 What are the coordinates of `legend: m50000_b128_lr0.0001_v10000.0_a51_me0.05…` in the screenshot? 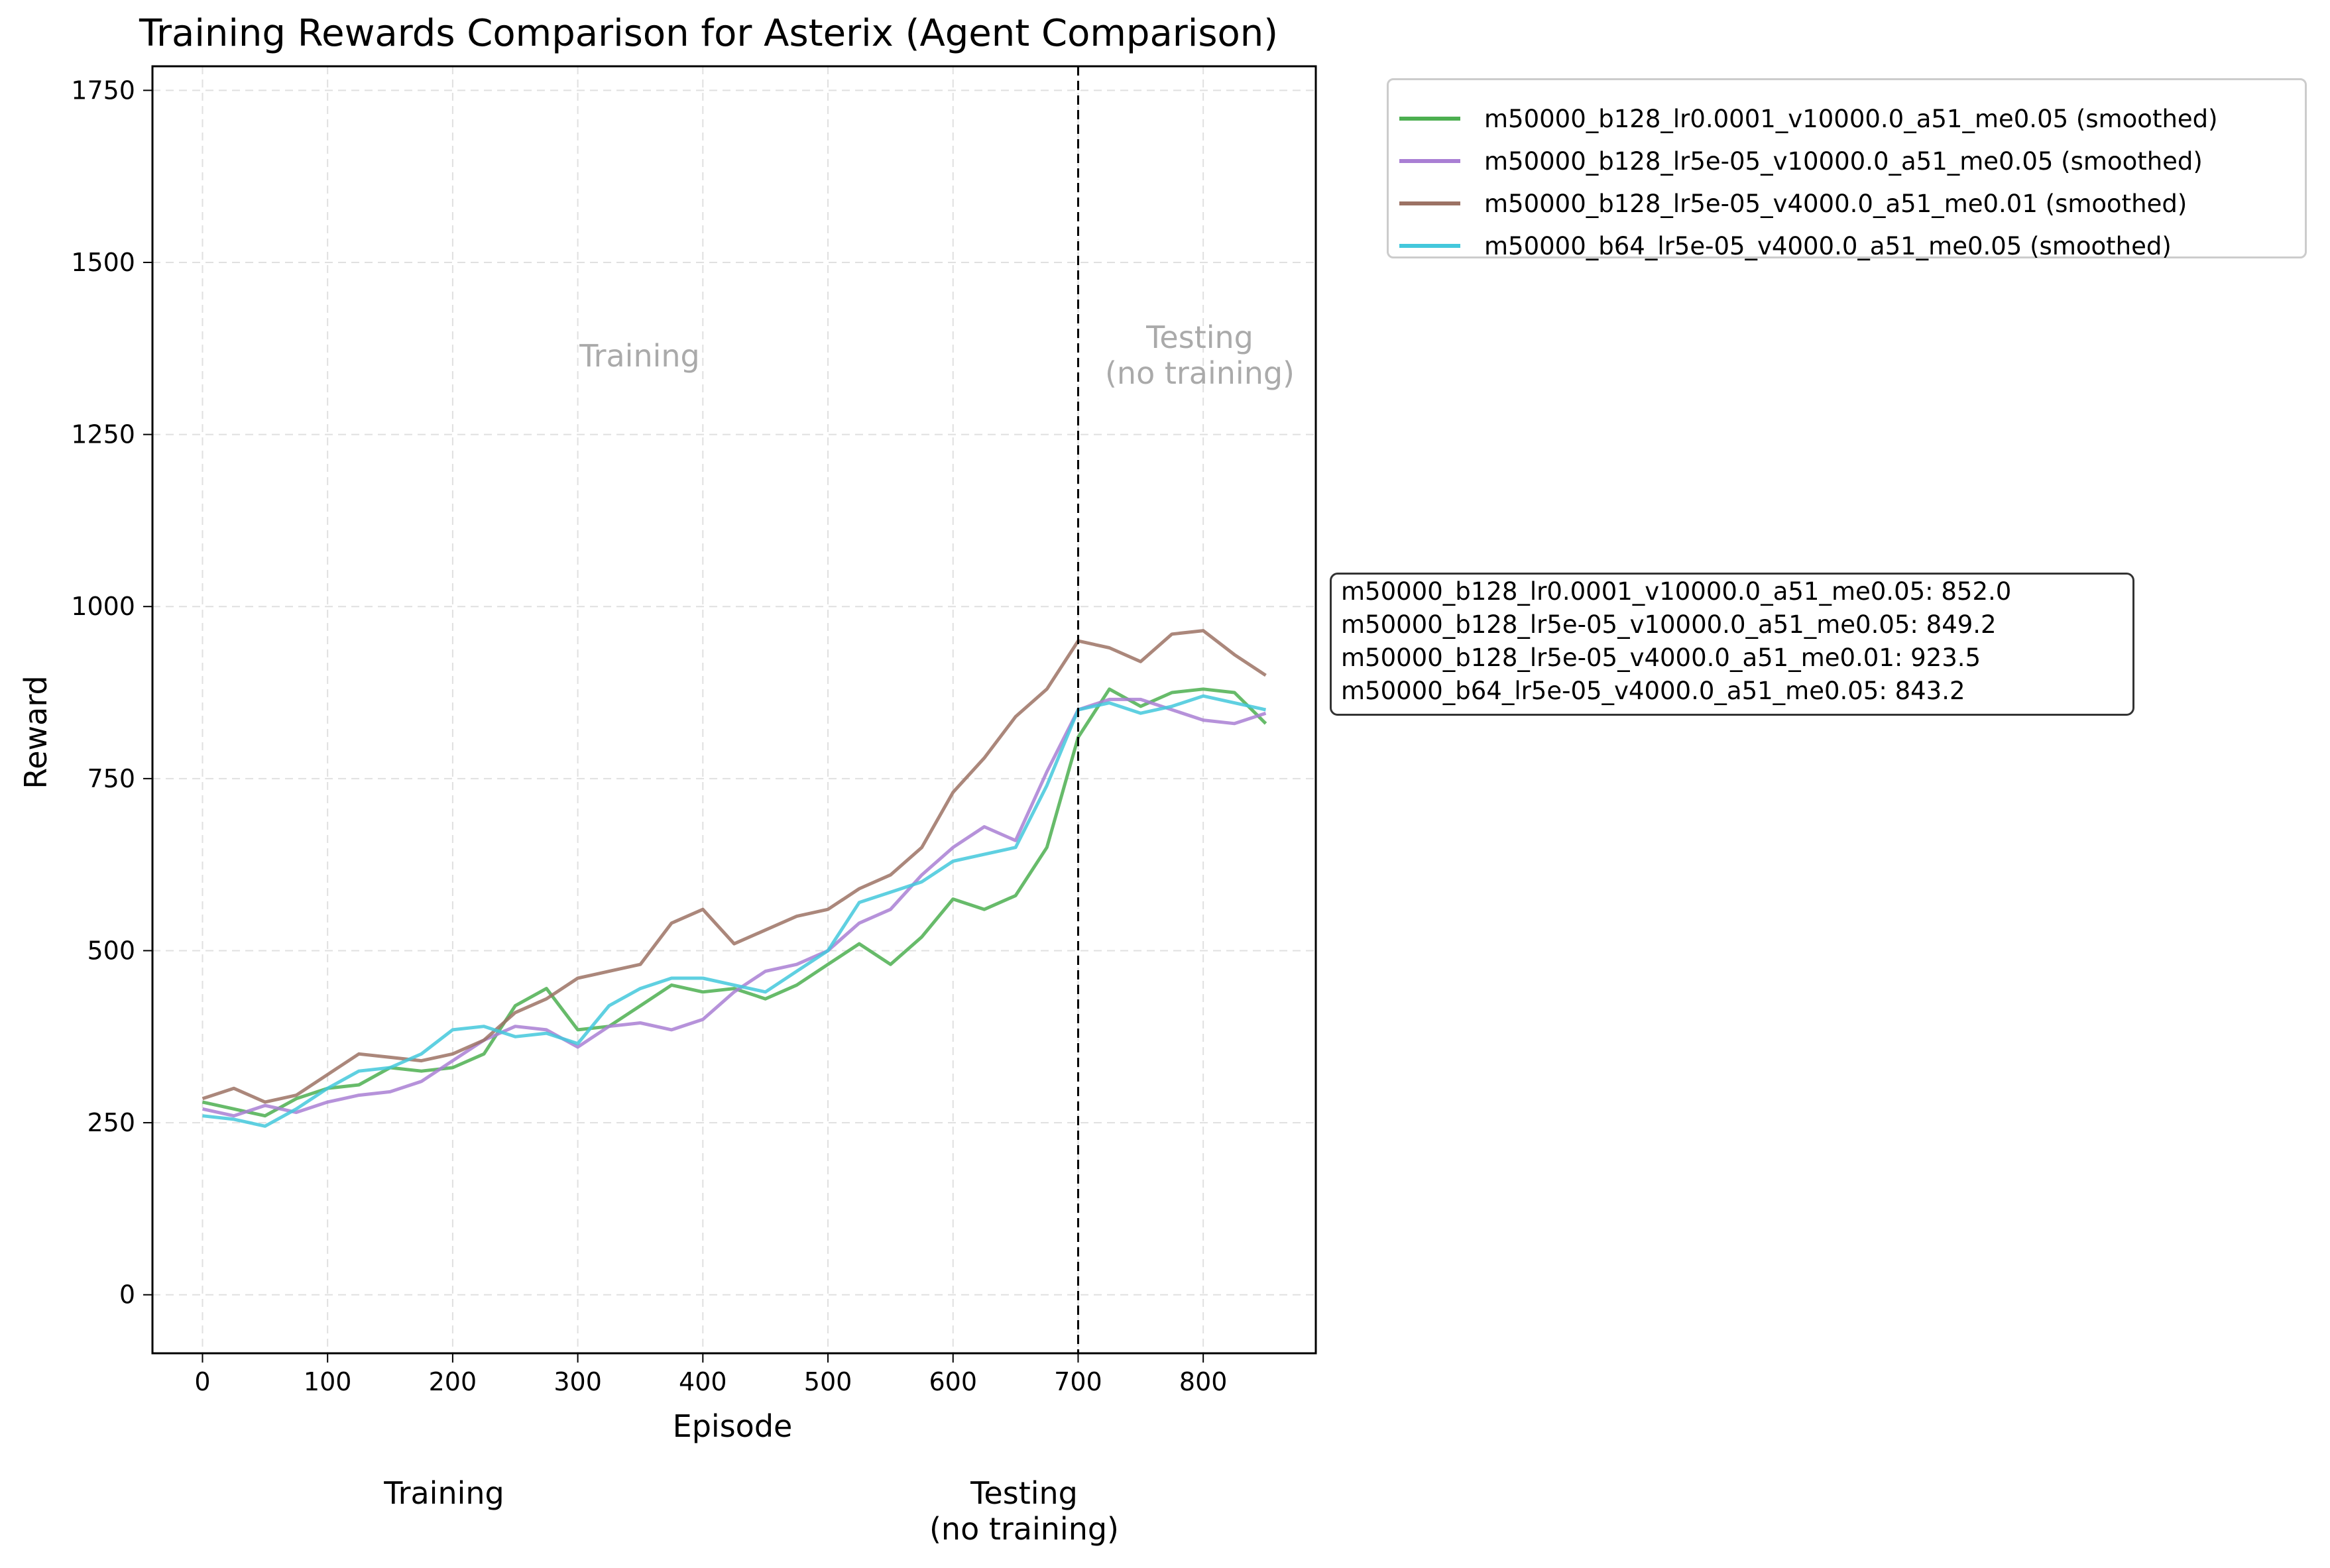 It's located at (1847, 169).